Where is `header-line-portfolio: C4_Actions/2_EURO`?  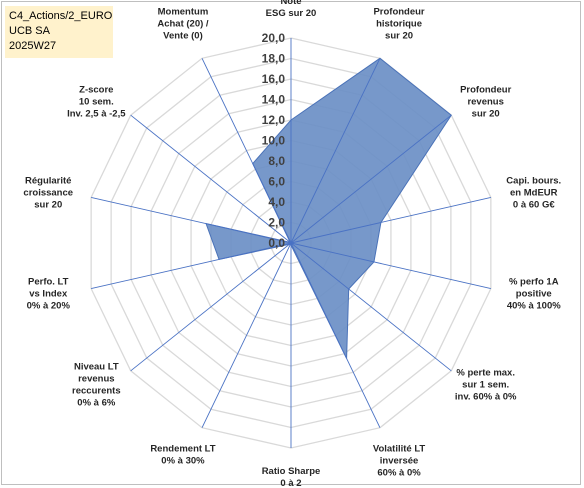
header-line-portfolio: C4_Actions/2_EURO is located at coordinates (61, 16).